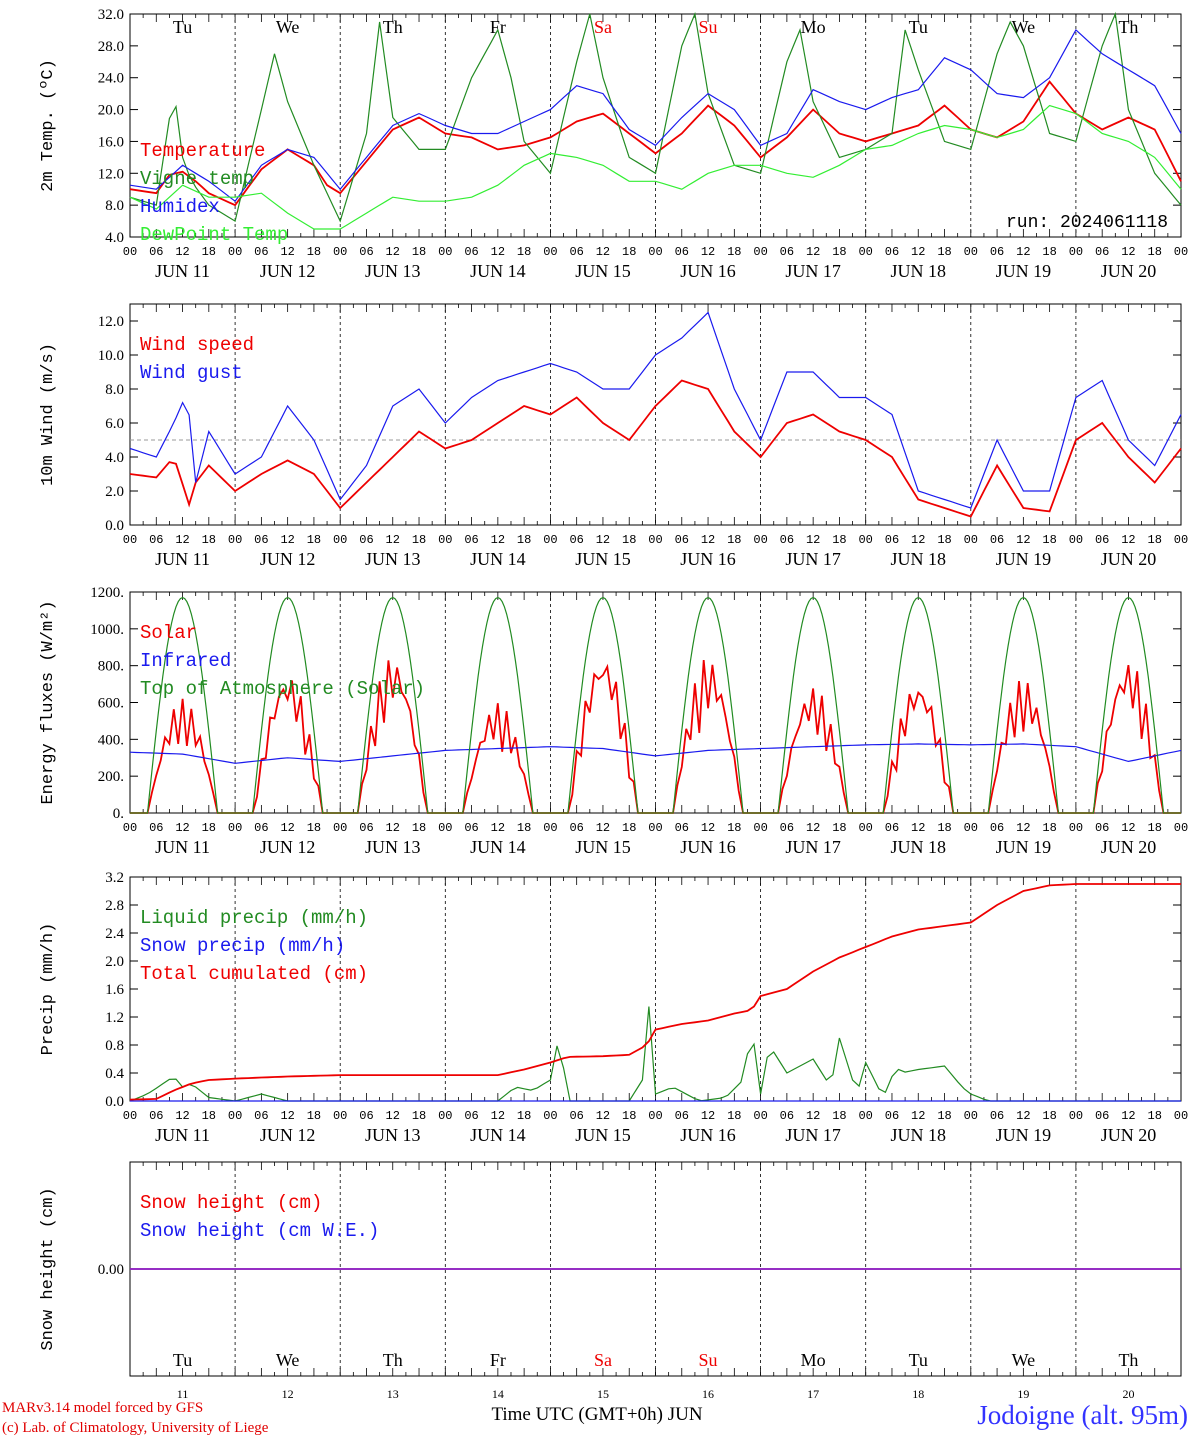  What do you see at coordinates (655, 705) in the screenshot?
I see `series-top-of-atmosphere-solar-` at bounding box center [655, 705].